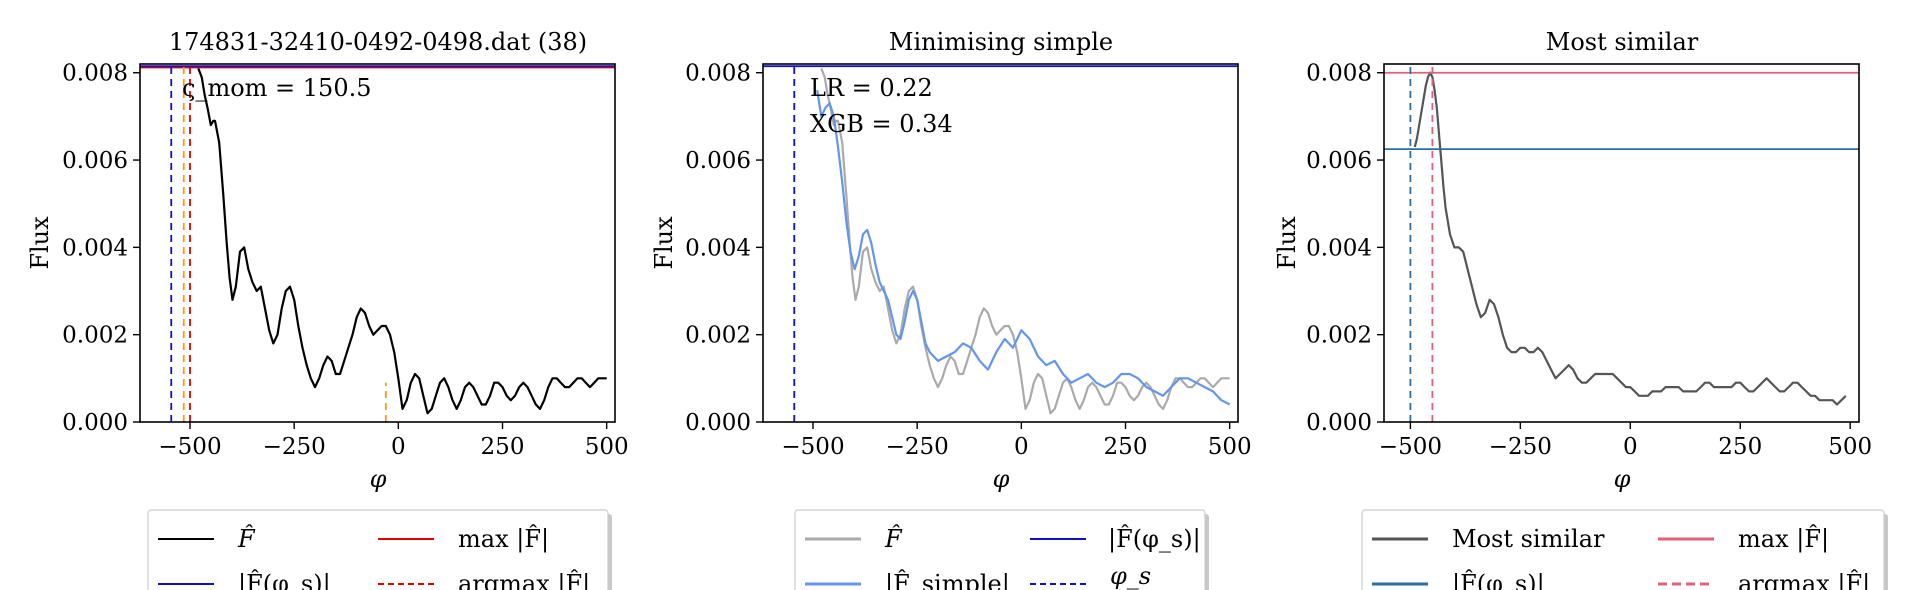  I want to click on chart-title: 174831-32410-0492-0498.dat (38), so click(378, 42).